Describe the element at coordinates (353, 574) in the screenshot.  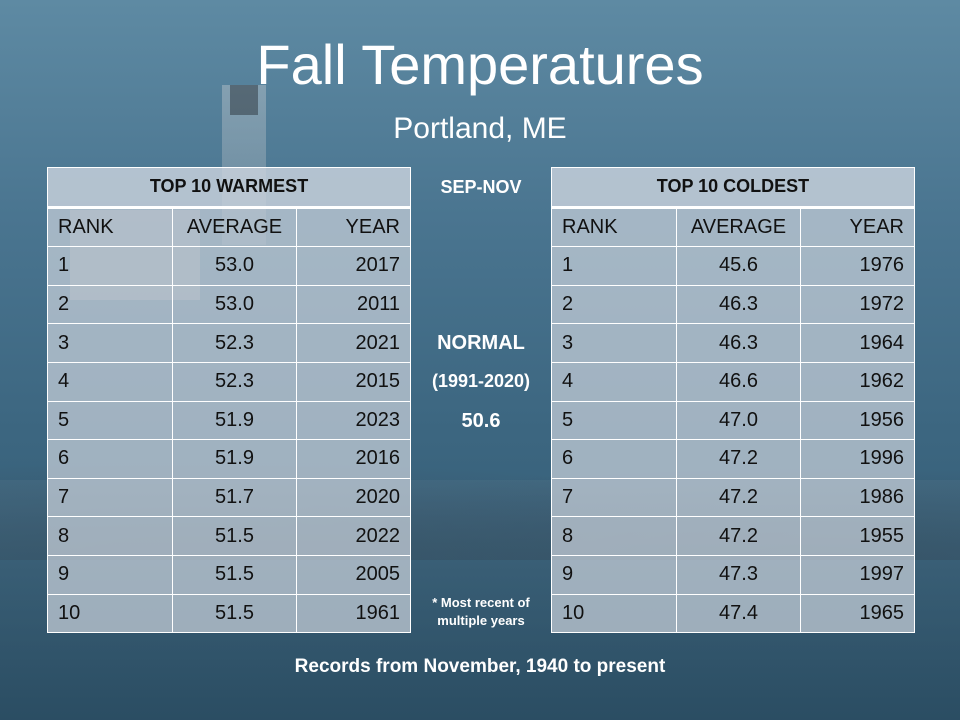
I see `warmest-cell-year: 2005` at that location.